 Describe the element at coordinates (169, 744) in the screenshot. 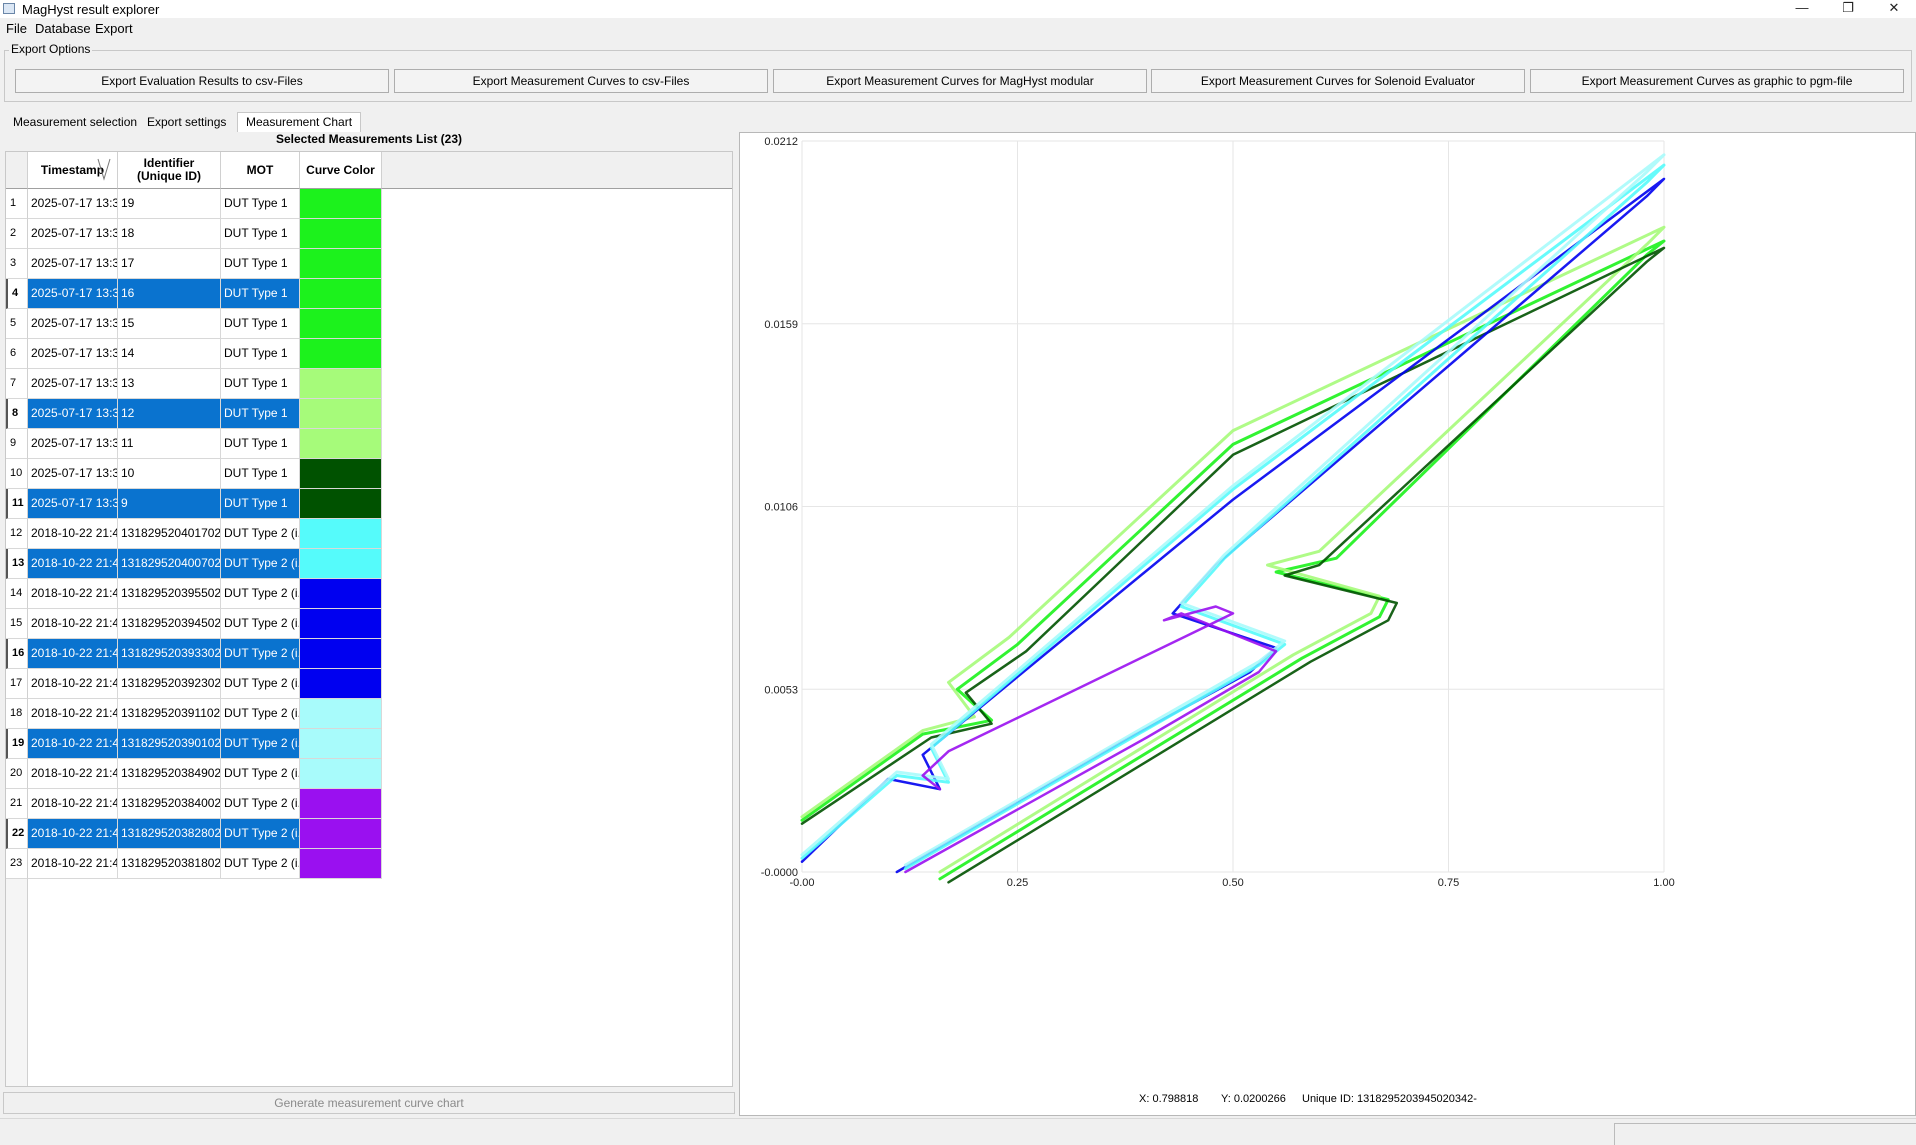

I see `identifier-cell: 1318295203901020302-` at that location.